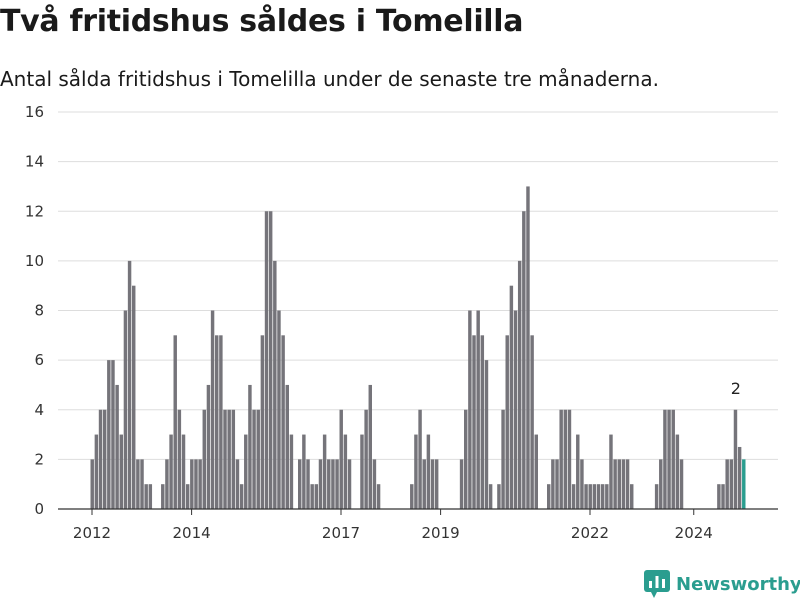 The width and height of the screenshot is (800, 600). I want to click on data-label: 2, so click(736, 388).